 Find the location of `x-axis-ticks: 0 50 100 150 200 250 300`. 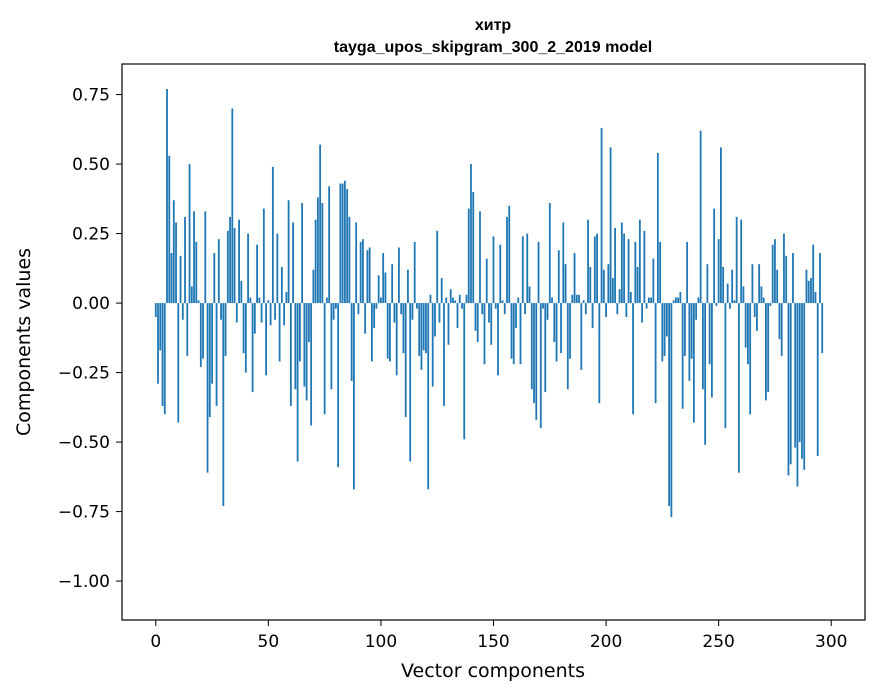

x-axis-ticks: 0 50 100 150 200 250 300 is located at coordinates (498, 636).